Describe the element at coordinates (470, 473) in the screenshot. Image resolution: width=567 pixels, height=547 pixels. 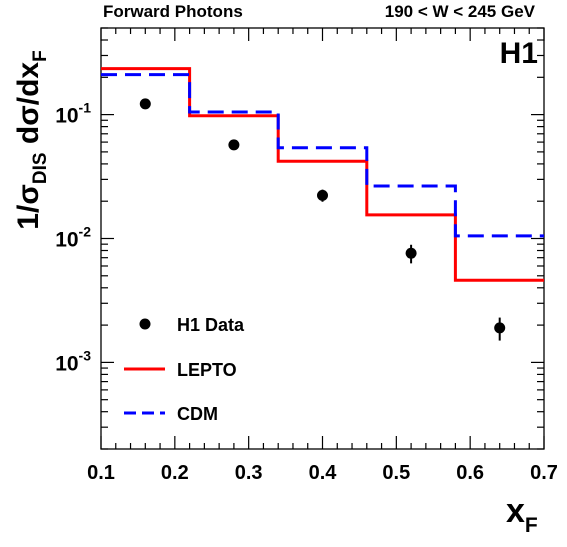
I see `x-tick-label: 0.6` at that location.